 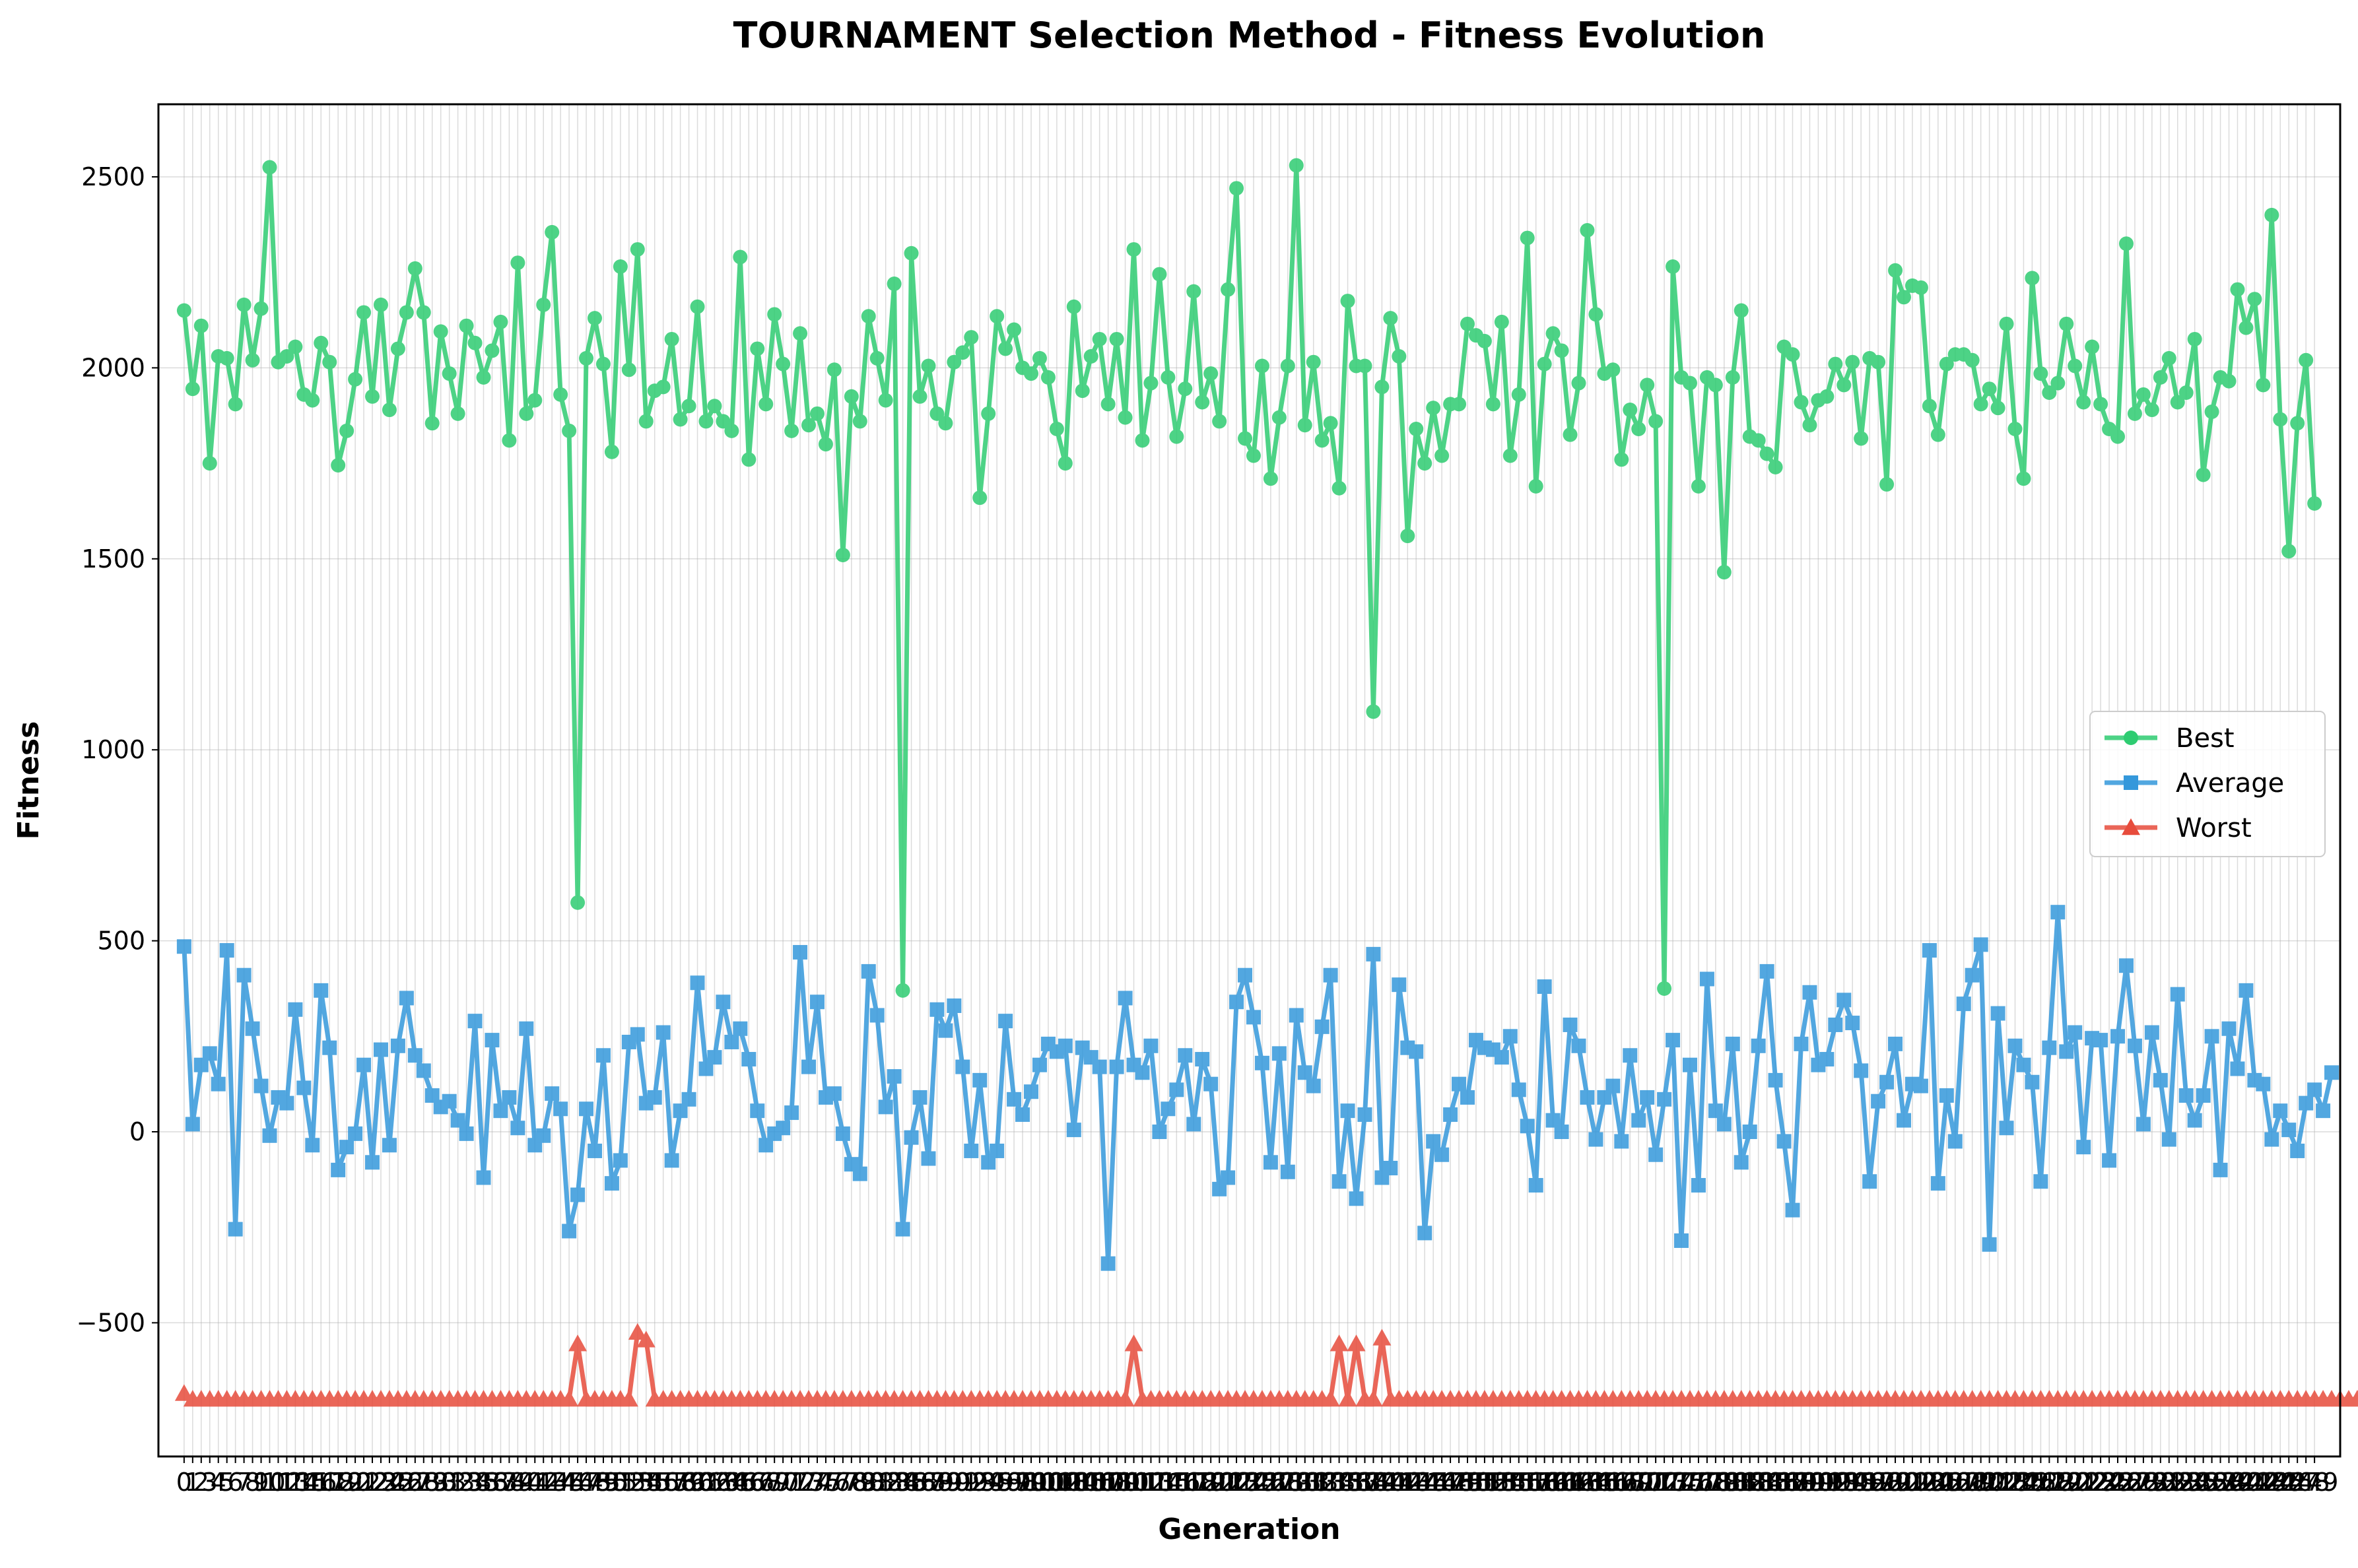 What do you see at coordinates (732, 1483) in the screenshot?
I see `x-tick-label: 64` at bounding box center [732, 1483].